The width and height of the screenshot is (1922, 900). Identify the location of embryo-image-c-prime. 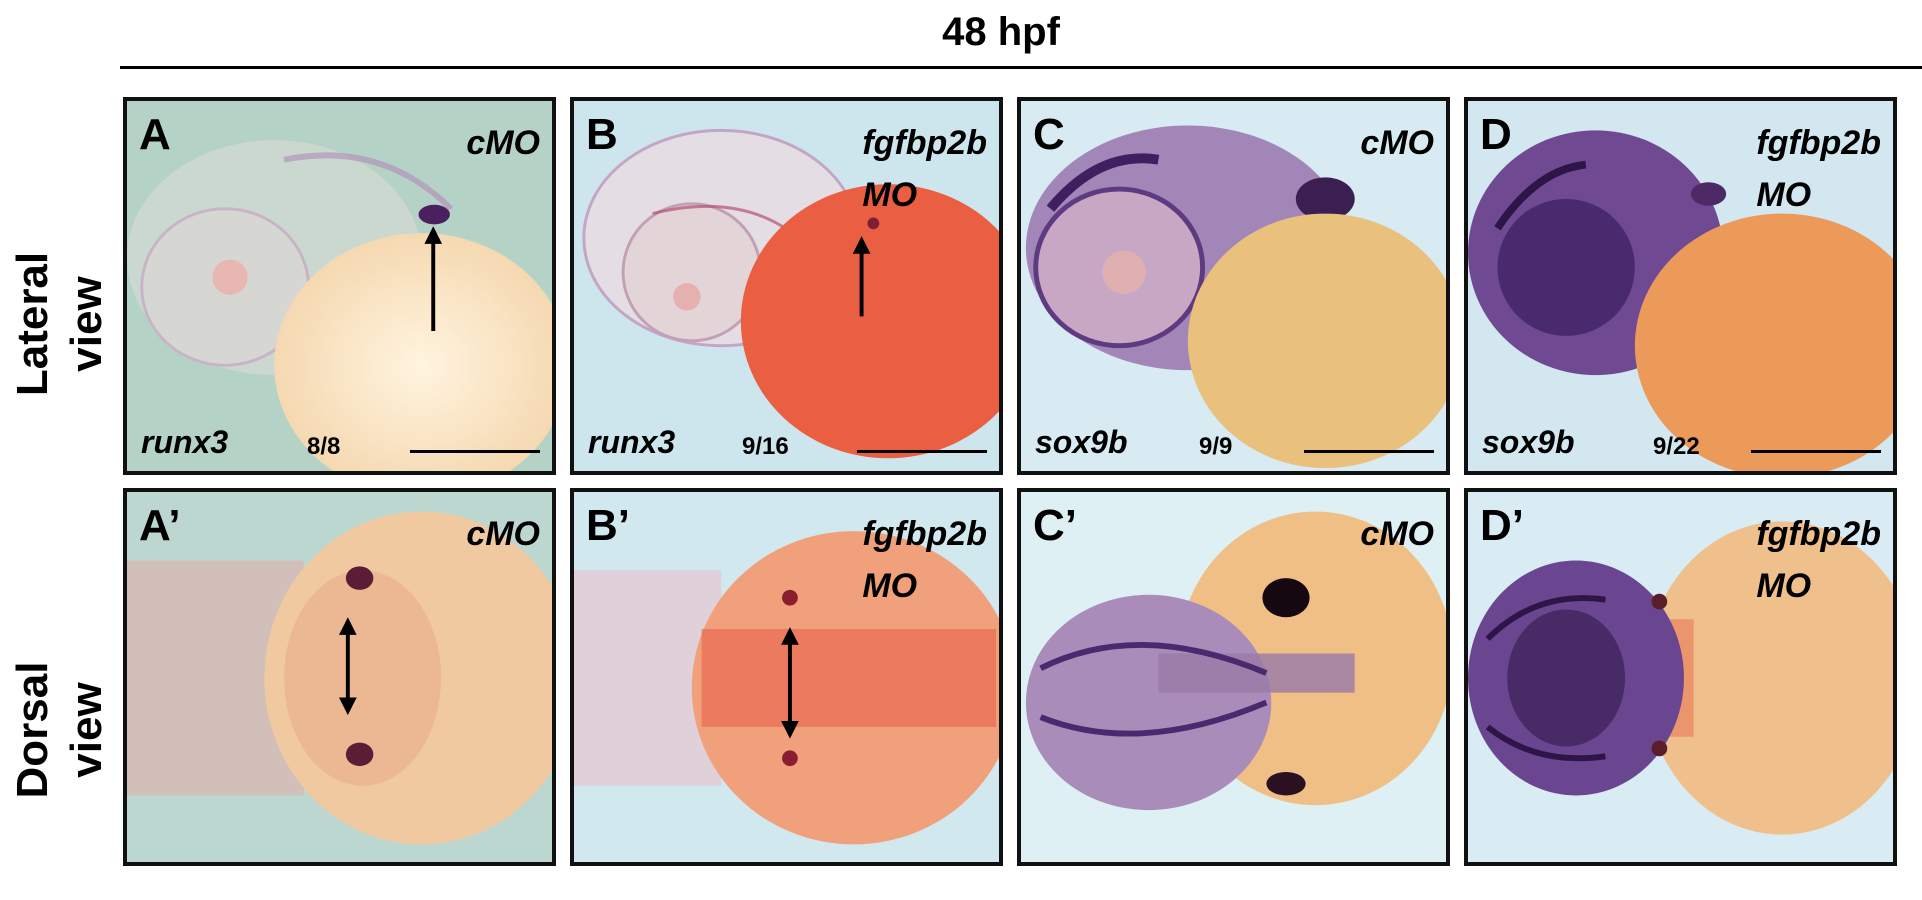
(1233, 677).